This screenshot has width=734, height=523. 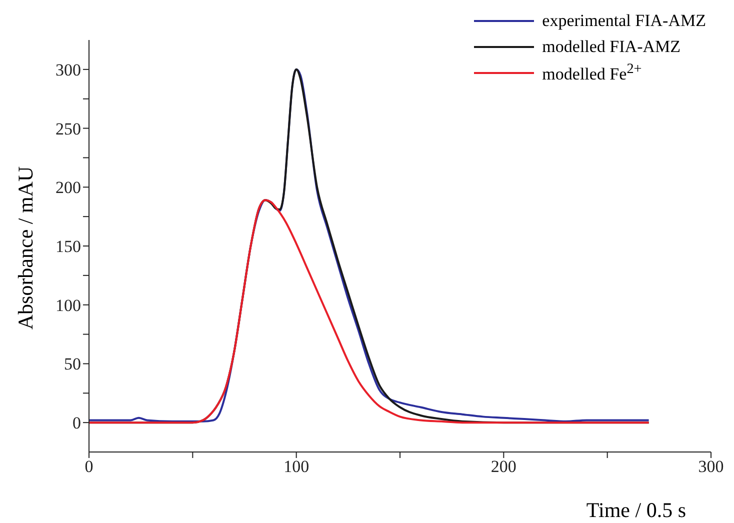 I want to click on y-tick-label: 50, so click(x=72, y=364).